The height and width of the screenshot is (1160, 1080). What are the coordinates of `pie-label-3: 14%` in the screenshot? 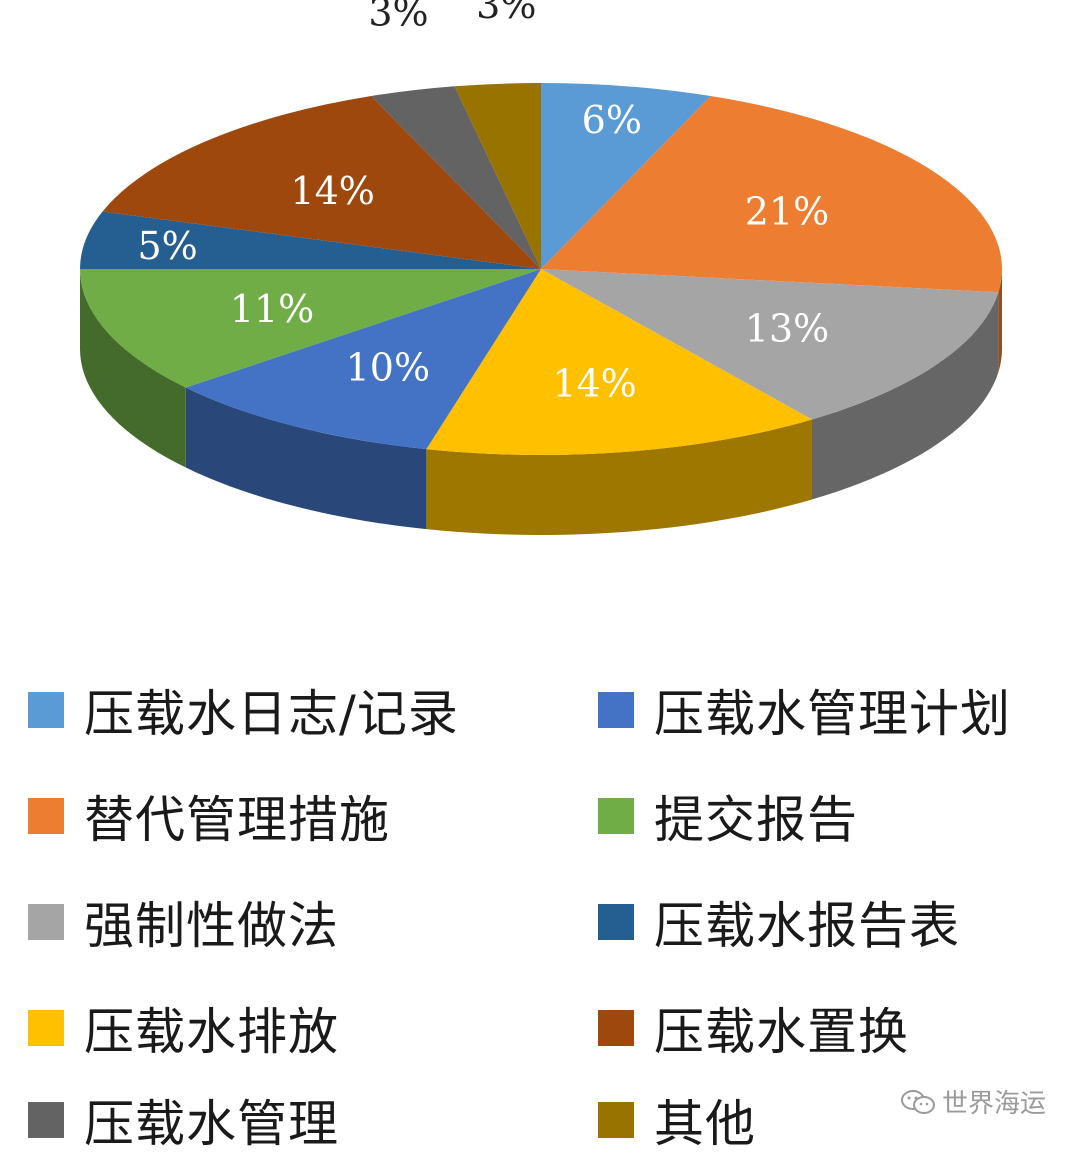 It's located at (594, 383).